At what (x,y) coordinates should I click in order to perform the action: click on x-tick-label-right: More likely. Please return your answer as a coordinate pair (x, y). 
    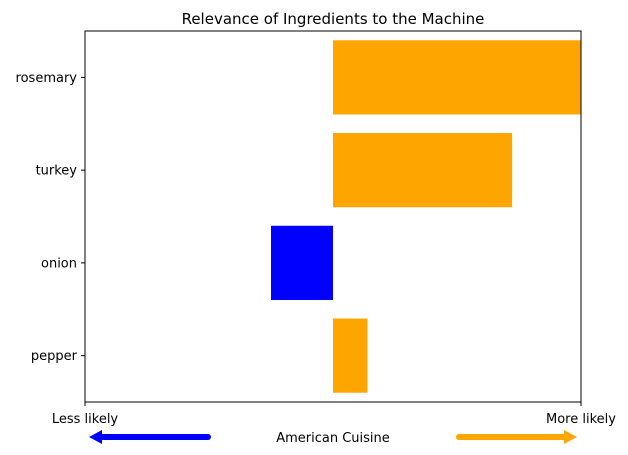
    Looking at the image, I should click on (581, 419).